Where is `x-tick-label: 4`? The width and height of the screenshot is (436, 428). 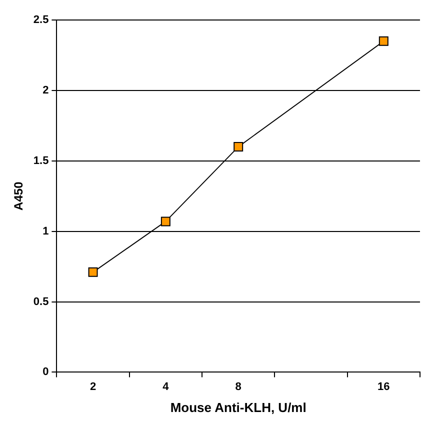
x-tick-label: 4 is located at coordinates (166, 386).